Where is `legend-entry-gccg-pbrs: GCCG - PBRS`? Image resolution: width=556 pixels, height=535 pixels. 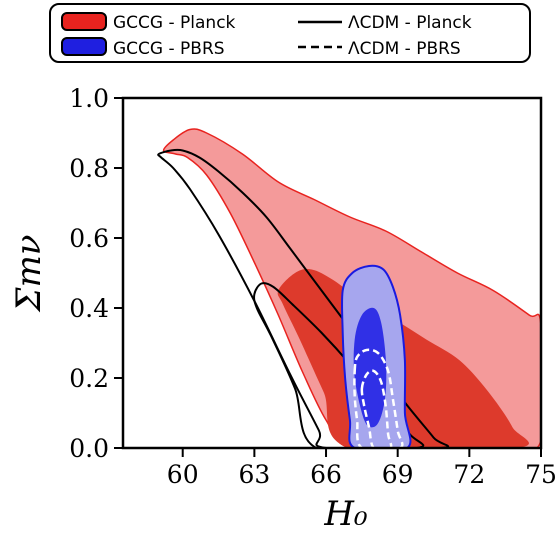 legend-entry-gccg-pbrs: GCCG - PBRS is located at coordinates (143, 48).